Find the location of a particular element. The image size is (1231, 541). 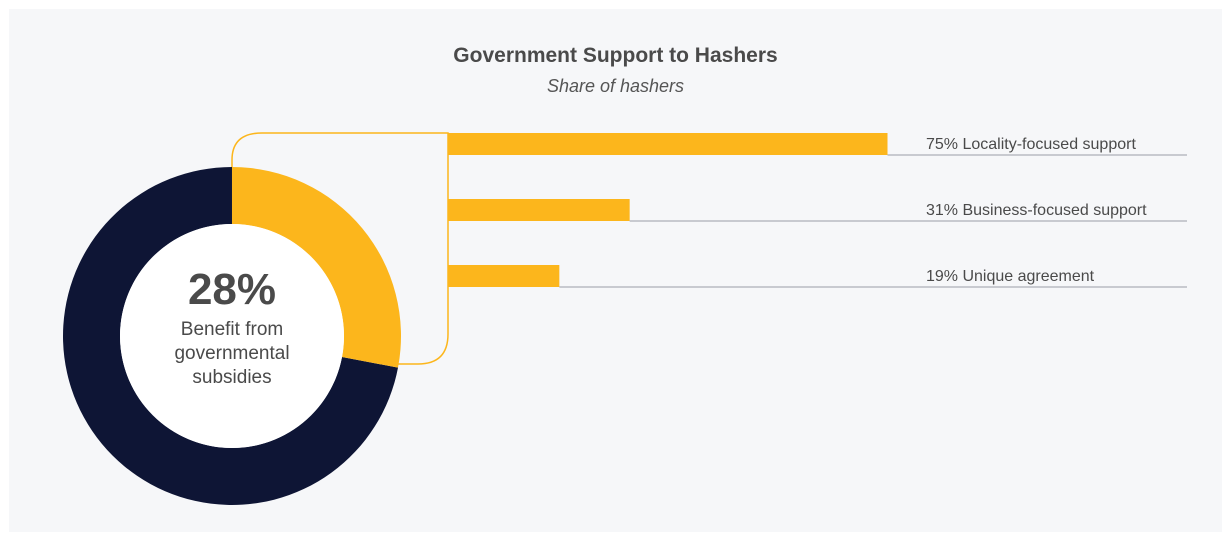

donut-slice-highlight is located at coordinates (316, 267).